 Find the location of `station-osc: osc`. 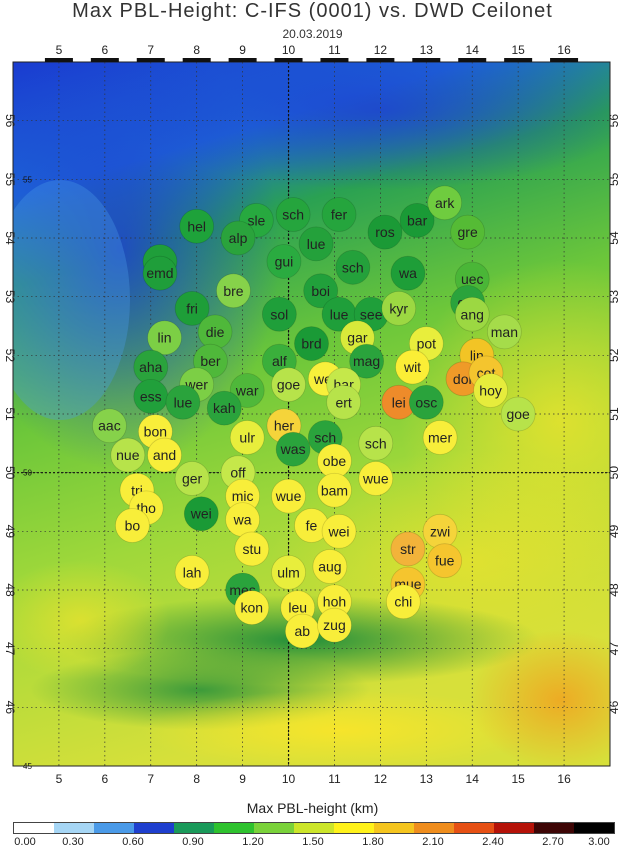

station-osc: osc is located at coordinates (426, 402).